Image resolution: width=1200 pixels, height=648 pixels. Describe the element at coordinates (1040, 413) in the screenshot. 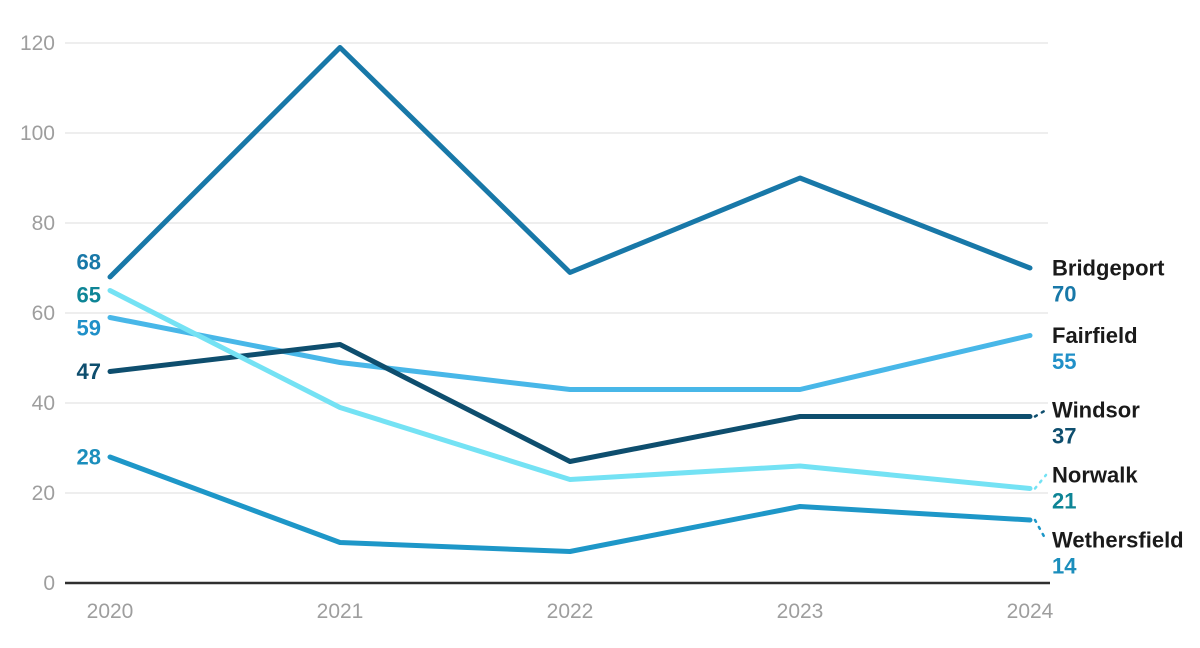

I see `label-connector-windsor` at that location.